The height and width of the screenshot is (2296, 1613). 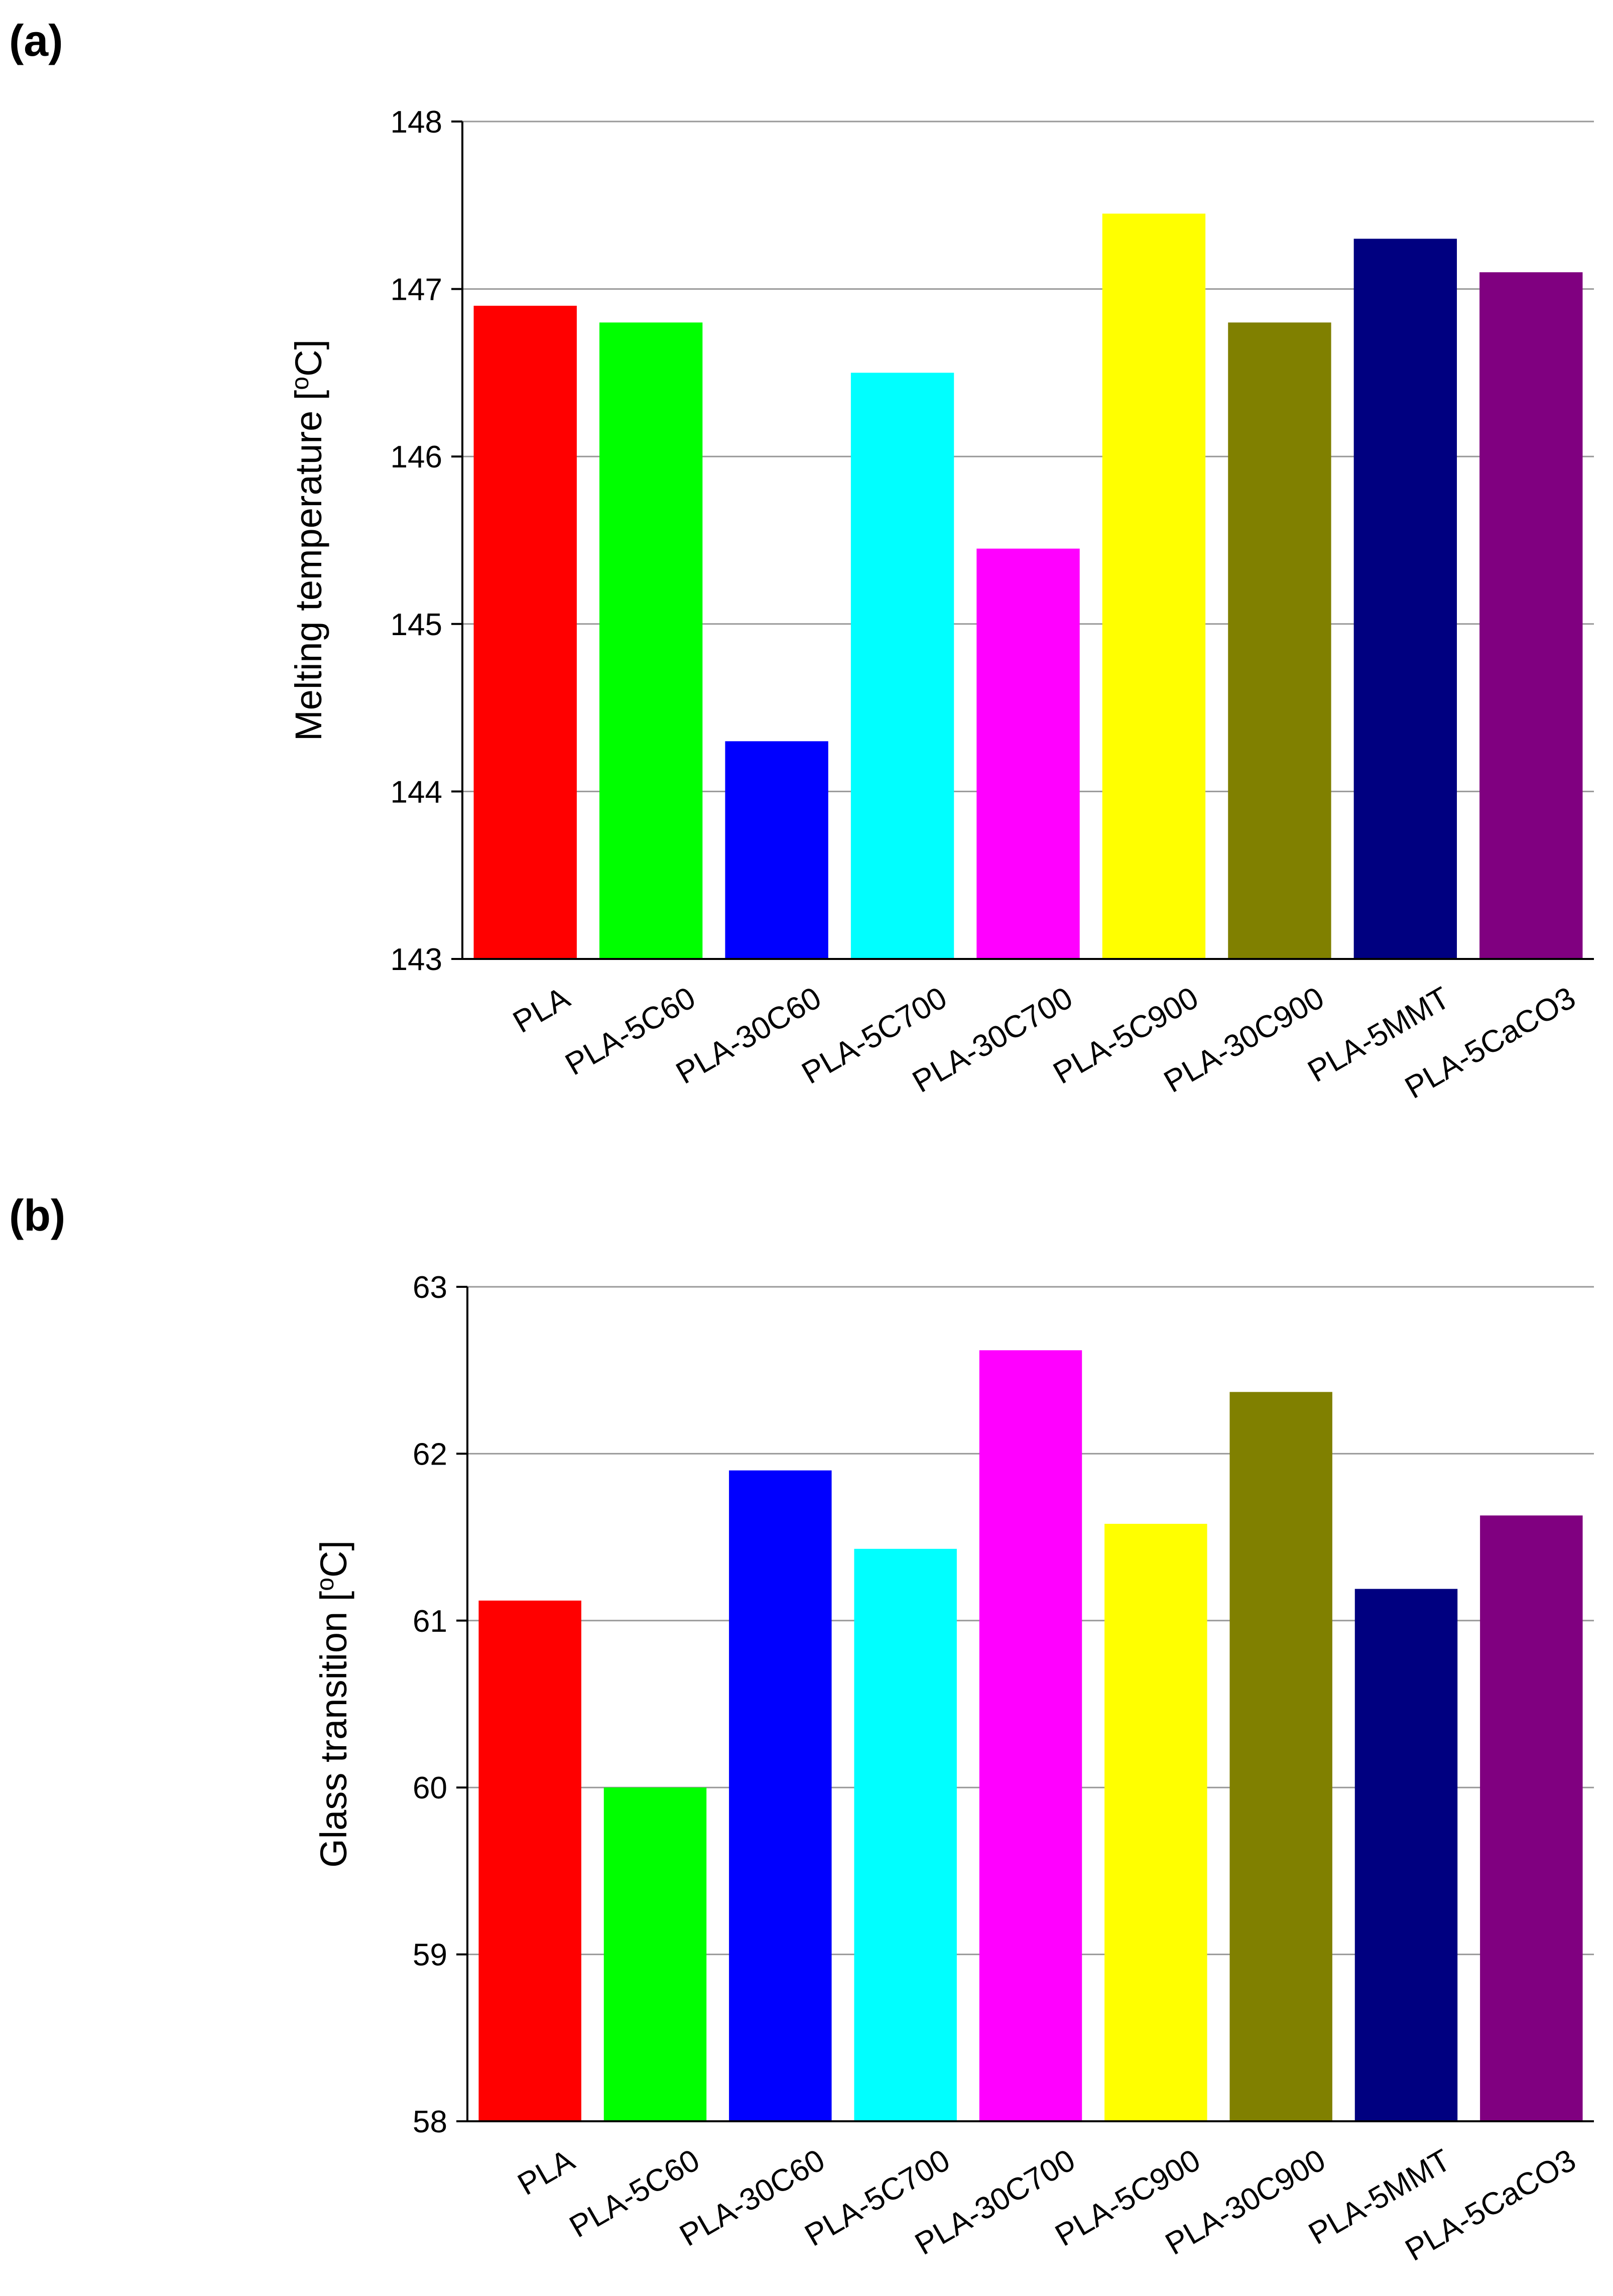 I want to click on panel-label-b: (b), so click(x=37, y=1215).